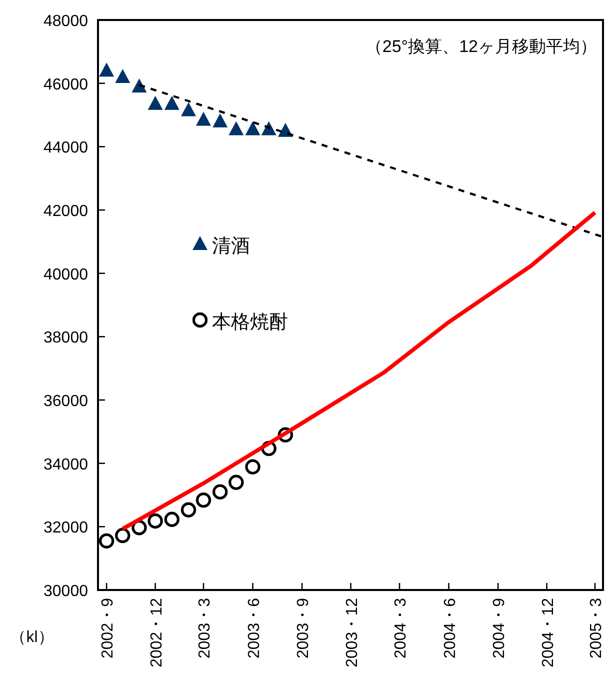 The width and height of the screenshot is (609, 686). What do you see at coordinates (66, 591) in the screenshot?
I see `y-tick-label: 30000` at bounding box center [66, 591].